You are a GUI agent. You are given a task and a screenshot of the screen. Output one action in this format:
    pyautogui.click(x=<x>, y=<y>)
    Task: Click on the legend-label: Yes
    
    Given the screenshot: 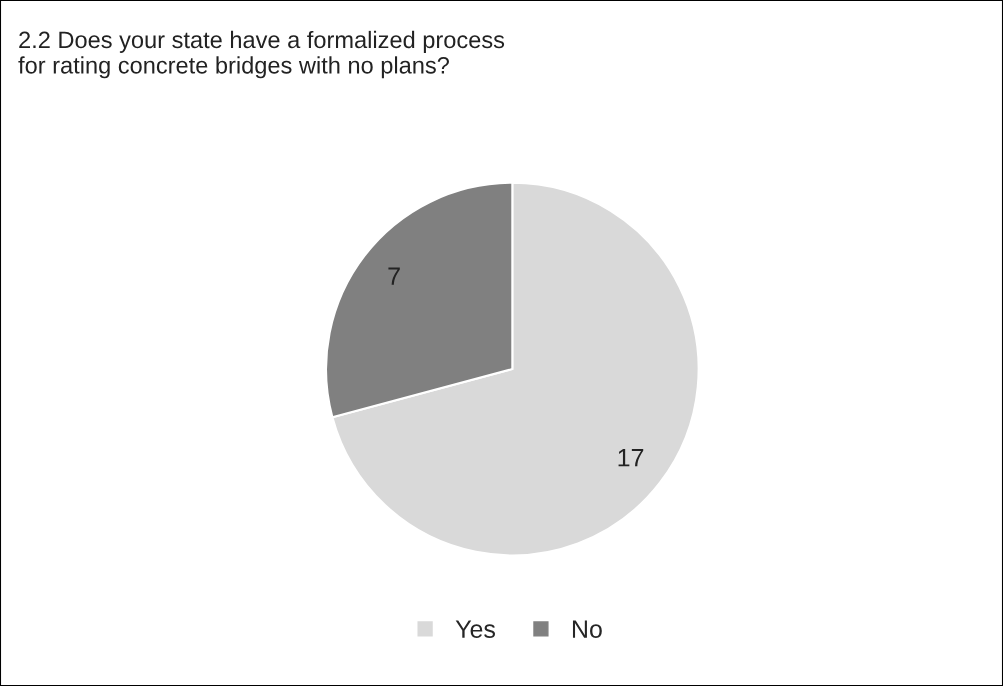 What is the action you would take?
    pyautogui.click(x=475, y=629)
    